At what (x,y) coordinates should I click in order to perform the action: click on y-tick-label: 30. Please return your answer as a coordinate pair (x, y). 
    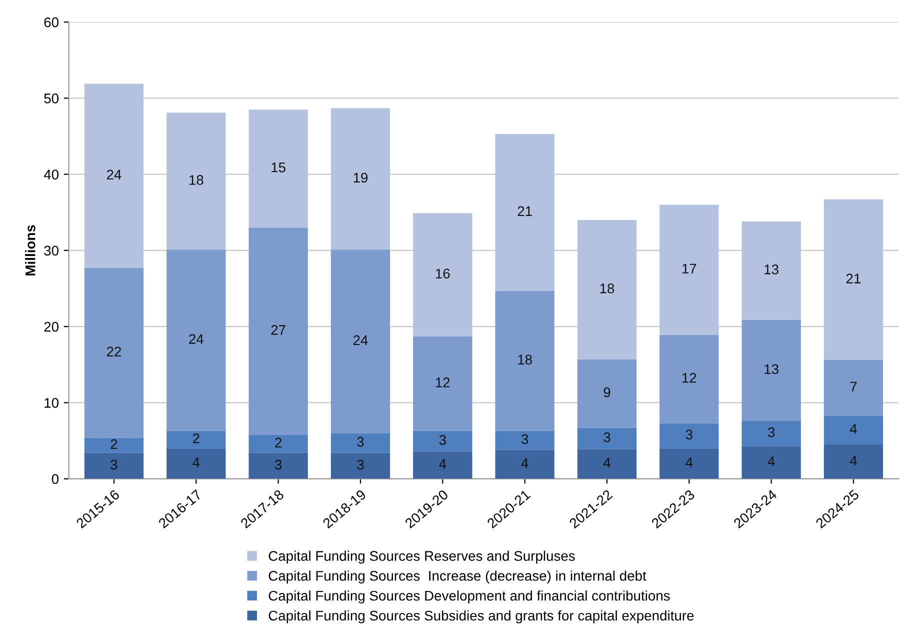
    Looking at the image, I should click on (51, 251).